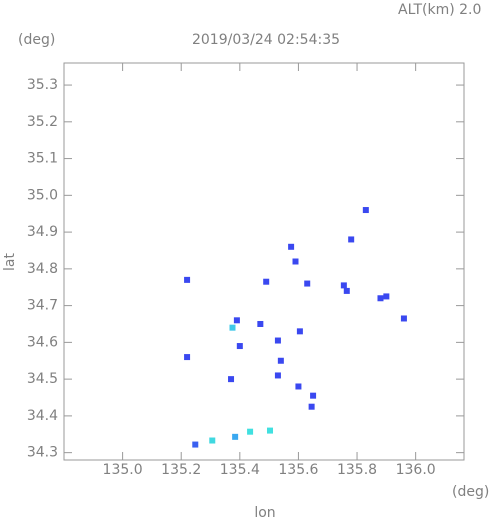  Describe the element at coordinates (181, 470) in the screenshot. I see `x-tick-label: 135.2` at that location.